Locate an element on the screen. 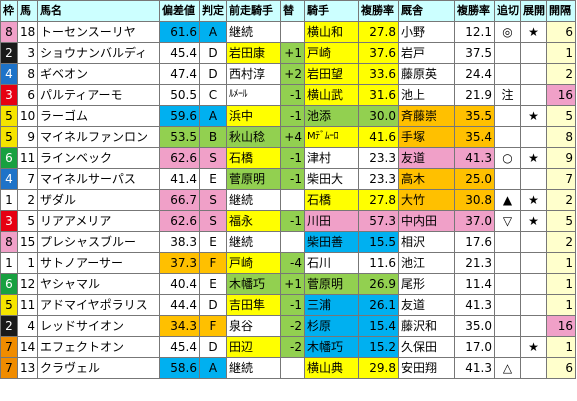  stable-cell: 安田翔 is located at coordinates (426, 368).